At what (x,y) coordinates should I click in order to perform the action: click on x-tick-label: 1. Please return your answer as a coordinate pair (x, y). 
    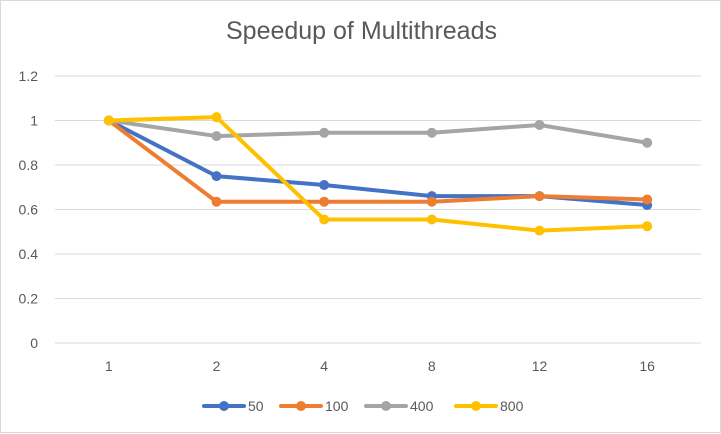
    Looking at the image, I should click on (109, 366).